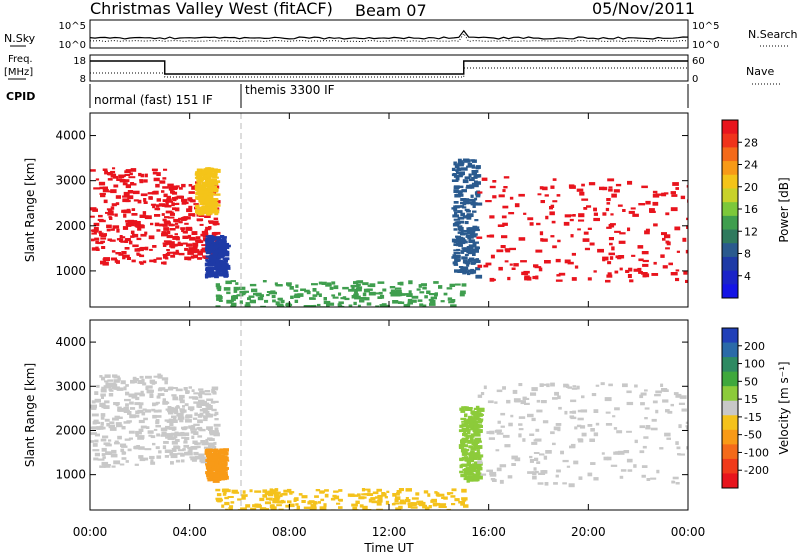 The image size is (800, 558). Describe the element at coordinates (730, 195) in the screenshot. I see `colorbar-swatch` at that location.